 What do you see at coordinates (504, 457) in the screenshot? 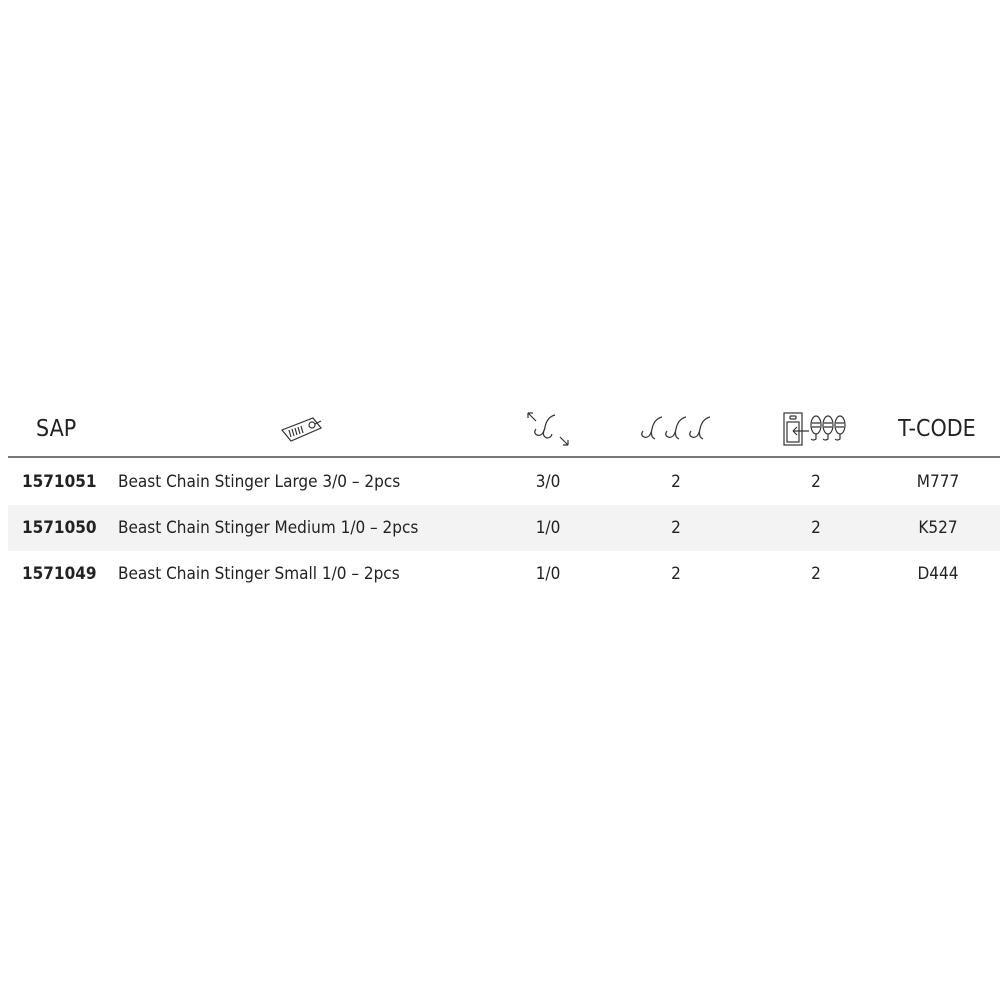
I see `header-divider` at bounding box center [504, 457].